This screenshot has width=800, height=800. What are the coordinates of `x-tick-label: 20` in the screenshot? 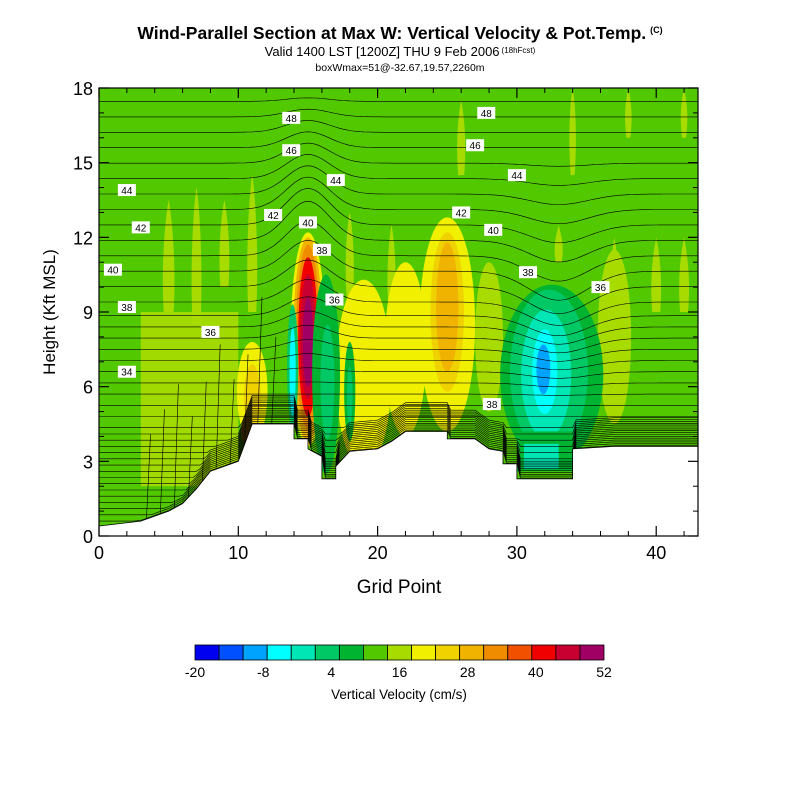 It's located at (378, 553).